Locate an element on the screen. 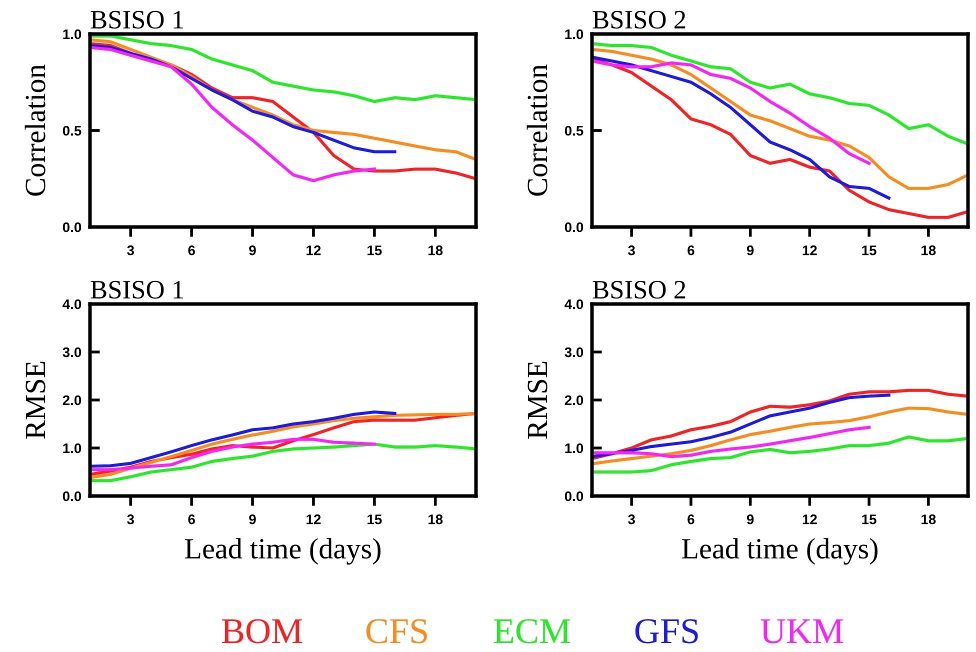 The image size is (976, 652). text: GFS is located at coordinates (666, 631).